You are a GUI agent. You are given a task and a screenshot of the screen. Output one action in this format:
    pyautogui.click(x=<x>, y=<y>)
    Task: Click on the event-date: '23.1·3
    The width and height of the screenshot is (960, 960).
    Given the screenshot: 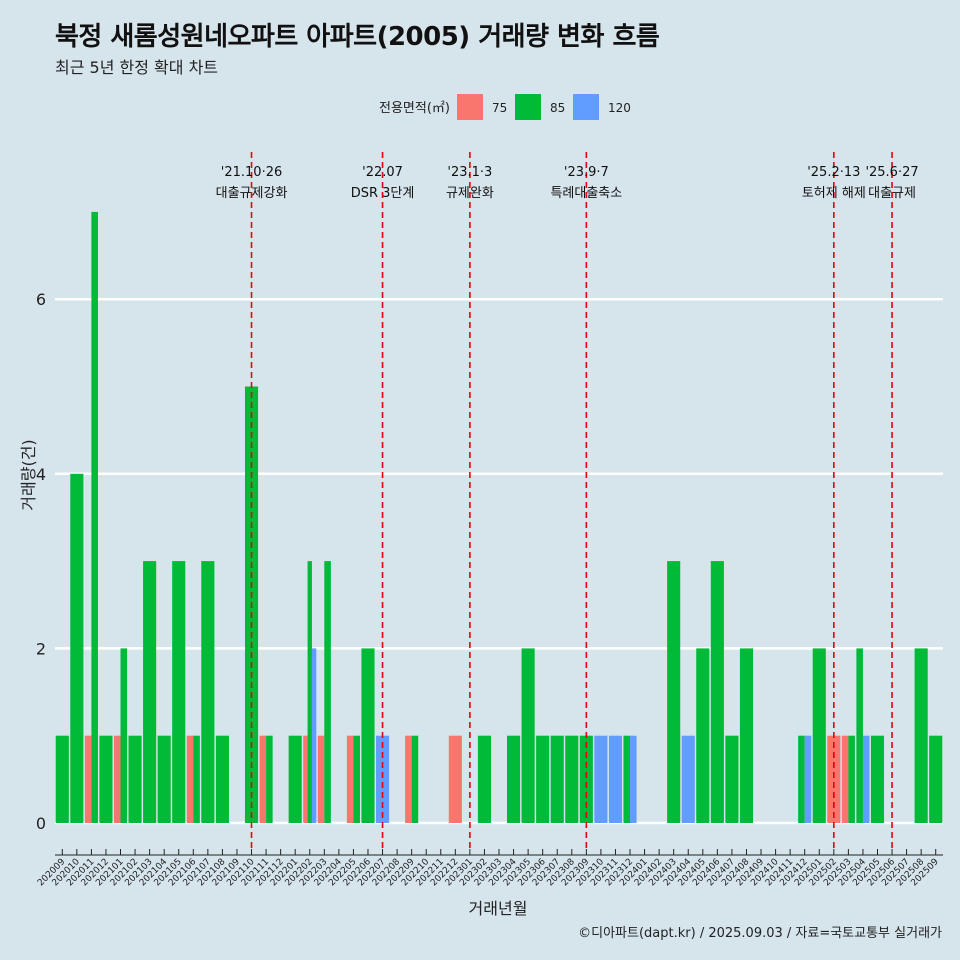 What is the action you would take?
    pyautogui.click(x=469, y=172)
    